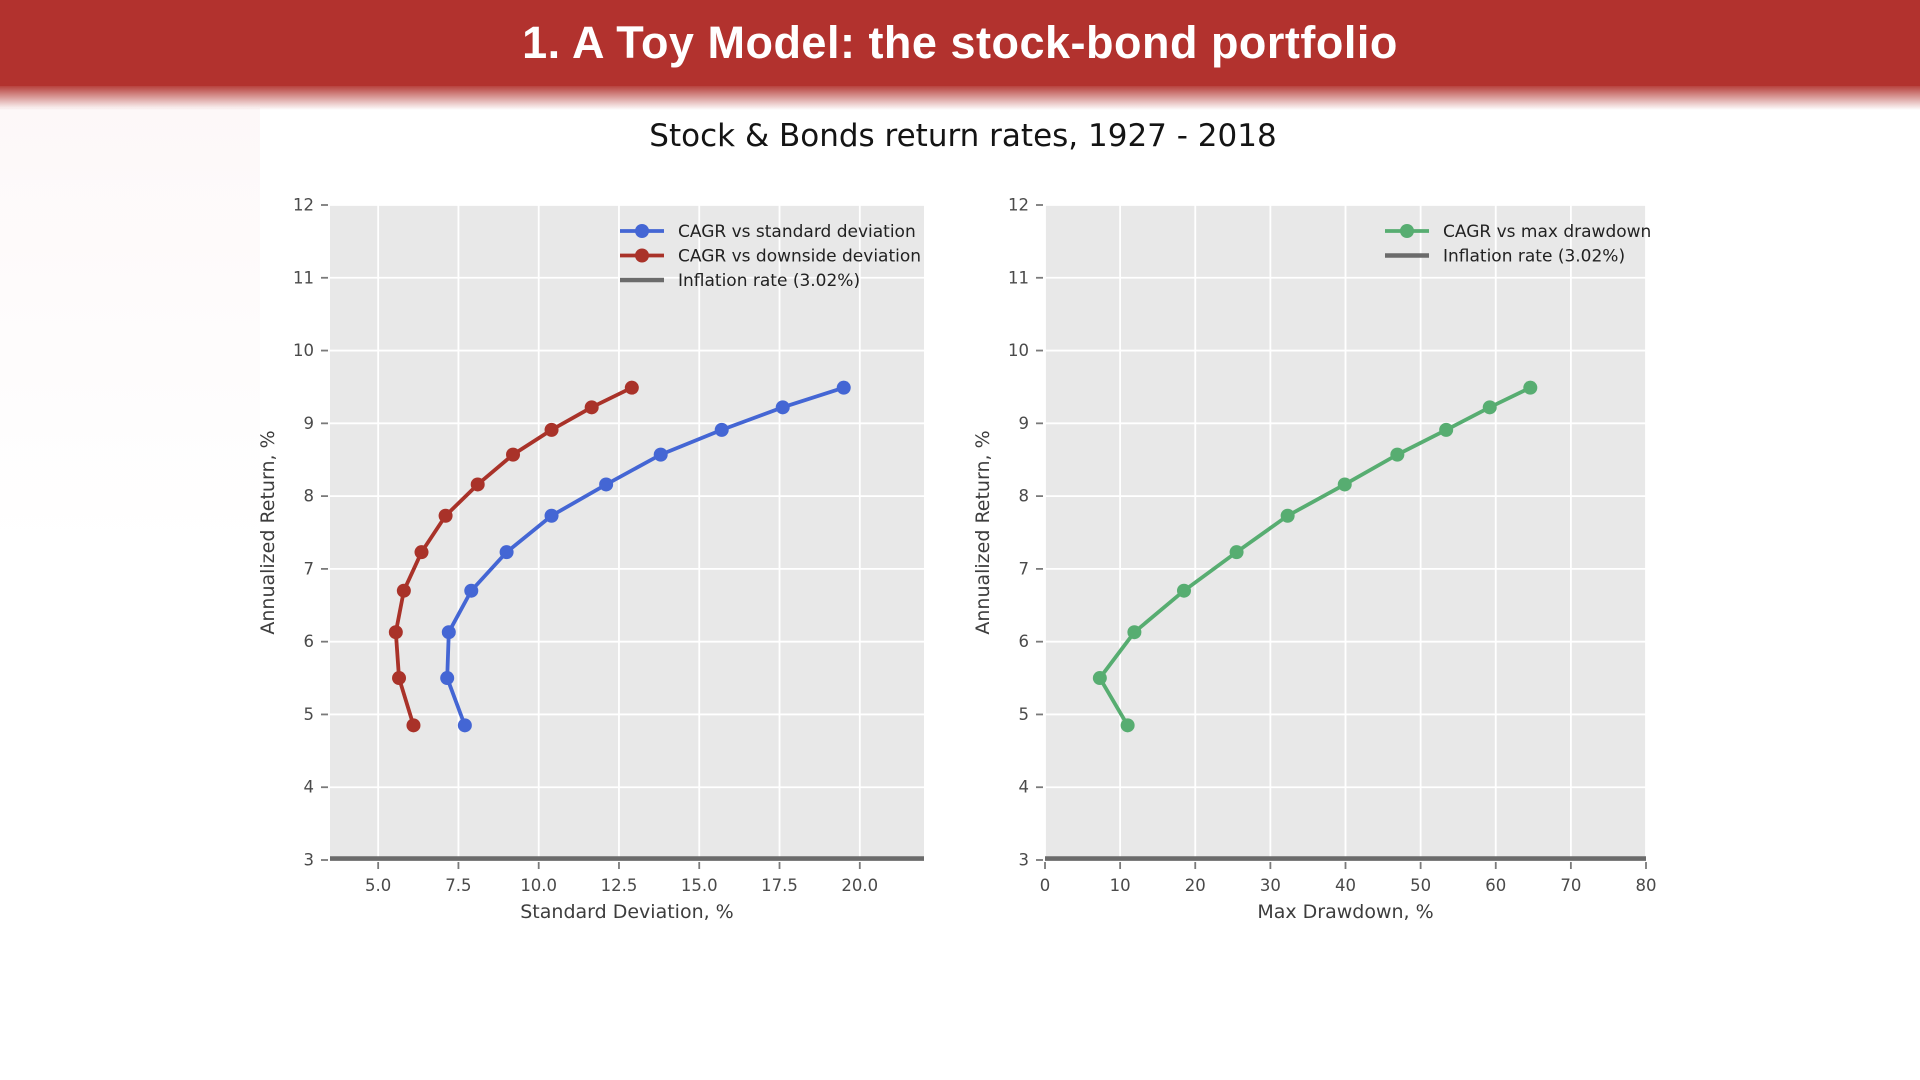 The height and width of the screenshot is (1080, 1920). Describe the element at coordinates (1495, 885) in the screenshot. I see `x-tick-label: 60` at that location.